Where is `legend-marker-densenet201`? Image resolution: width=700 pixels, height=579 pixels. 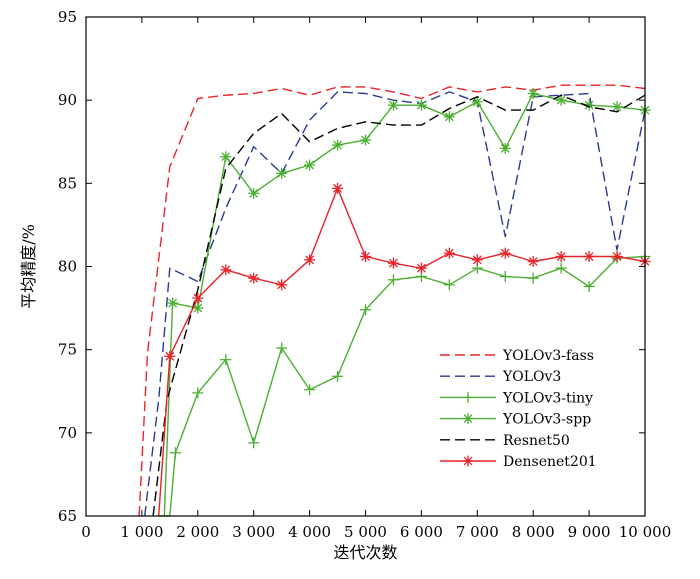
legend-marker-densenet201 is located at coordinates (468, 461).